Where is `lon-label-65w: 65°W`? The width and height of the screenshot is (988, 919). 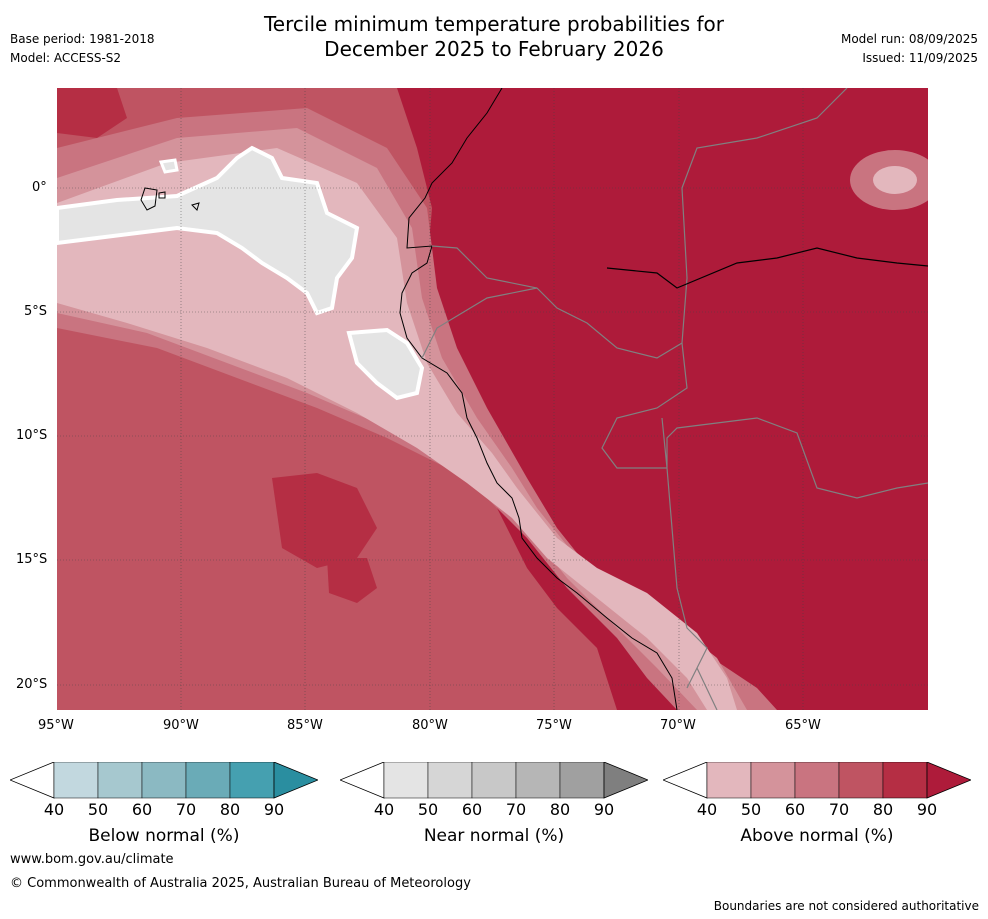 lon-label-65w: 65°W is located at coordinates (803, 725).